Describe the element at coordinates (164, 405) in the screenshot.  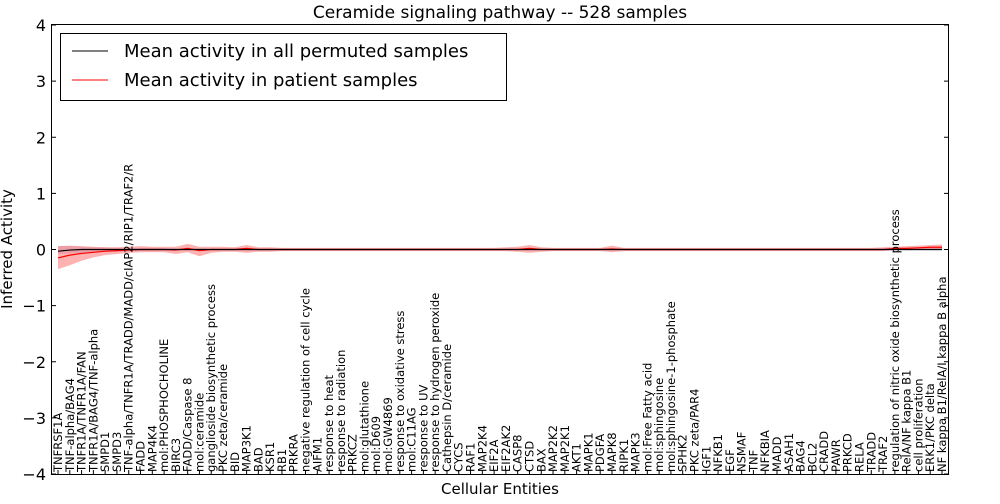
I see `x-tick-label: mol:PHOSPHOCHOLINE` at that location.